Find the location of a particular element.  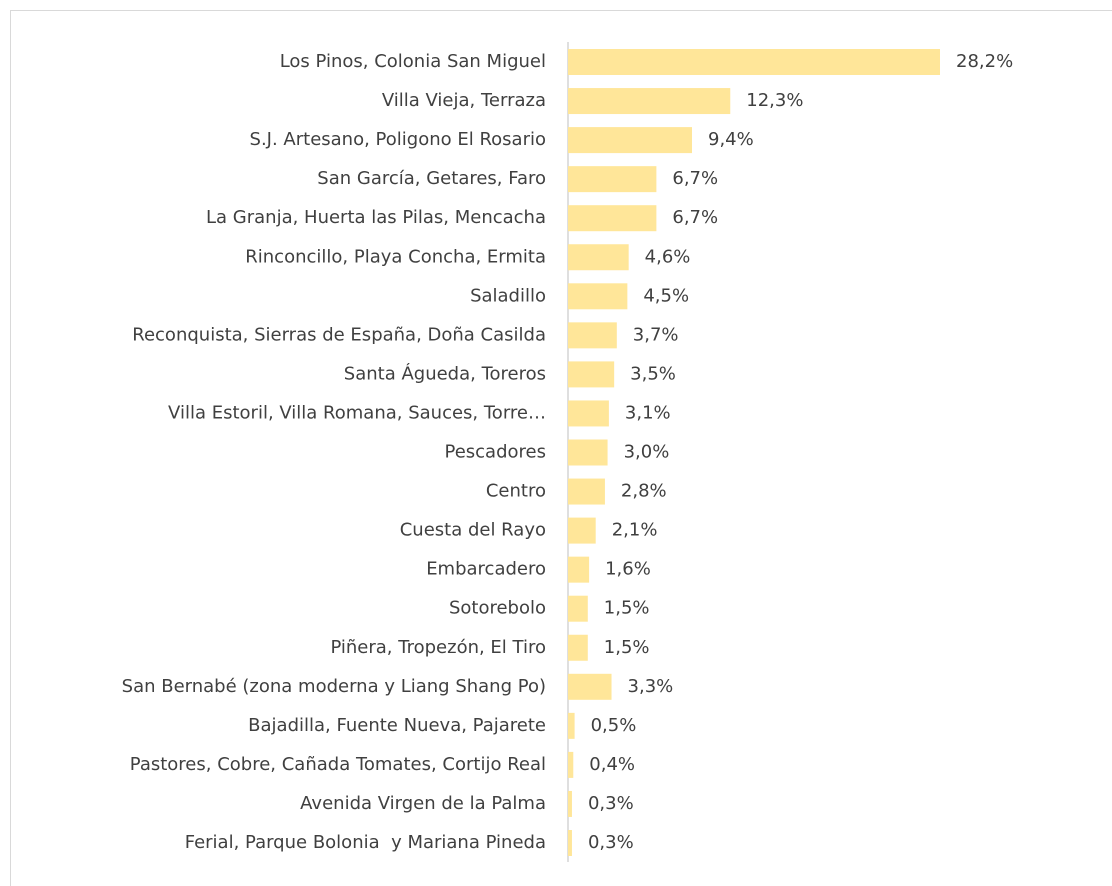

category-label: Cuesta del Rayo is located at coordinates (473, 530).